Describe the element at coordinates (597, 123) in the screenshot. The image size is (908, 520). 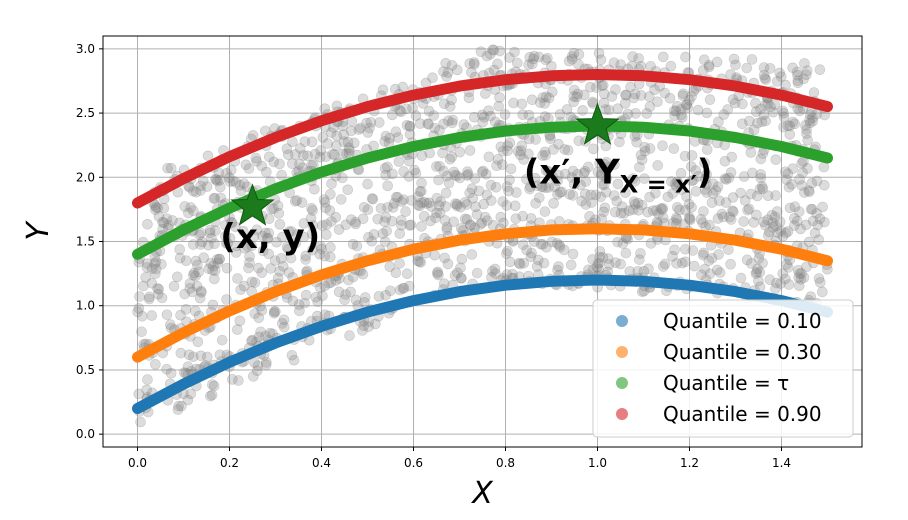
I see `star-marker` at that location.